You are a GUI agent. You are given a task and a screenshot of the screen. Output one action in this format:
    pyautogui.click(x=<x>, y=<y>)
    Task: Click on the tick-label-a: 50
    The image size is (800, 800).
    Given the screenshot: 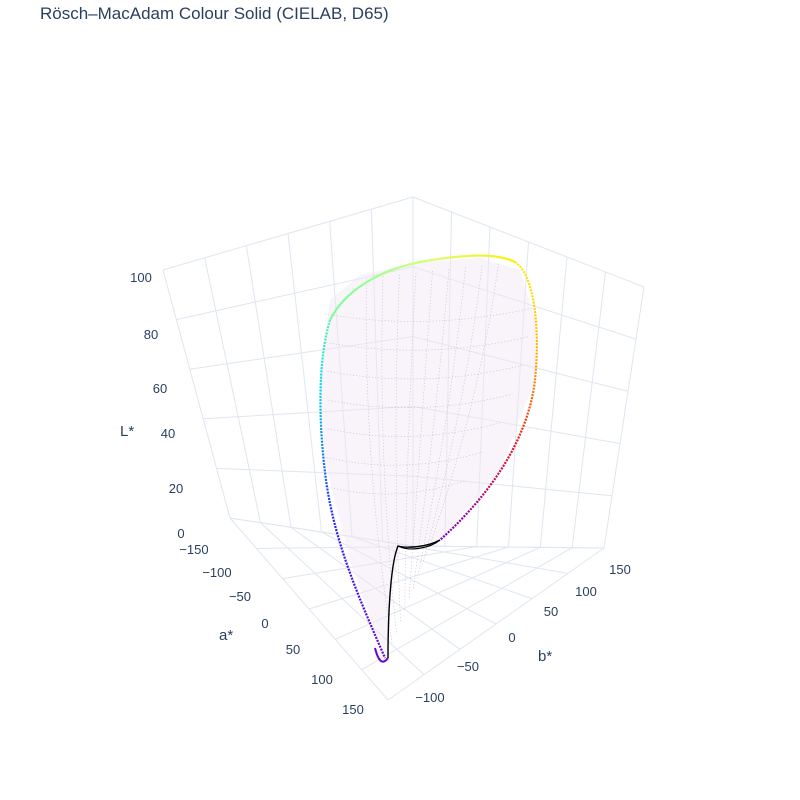 What is the action you would take?
    pyautogui.click(x=293, y=649)
    